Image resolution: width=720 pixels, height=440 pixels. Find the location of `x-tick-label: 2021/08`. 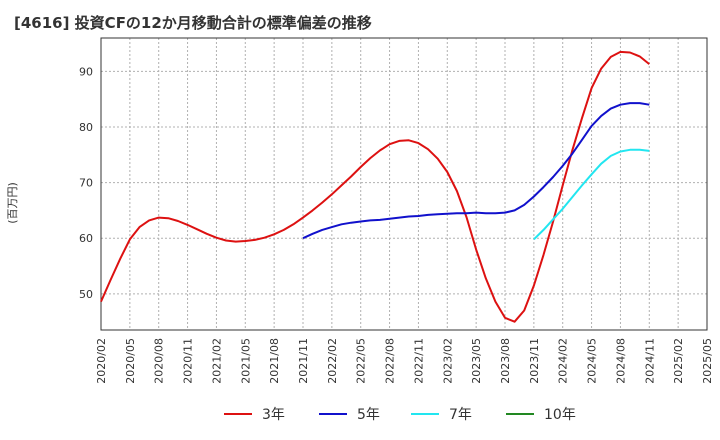

x-tick-label: 2021/08 is located at coordinates (274, 361).